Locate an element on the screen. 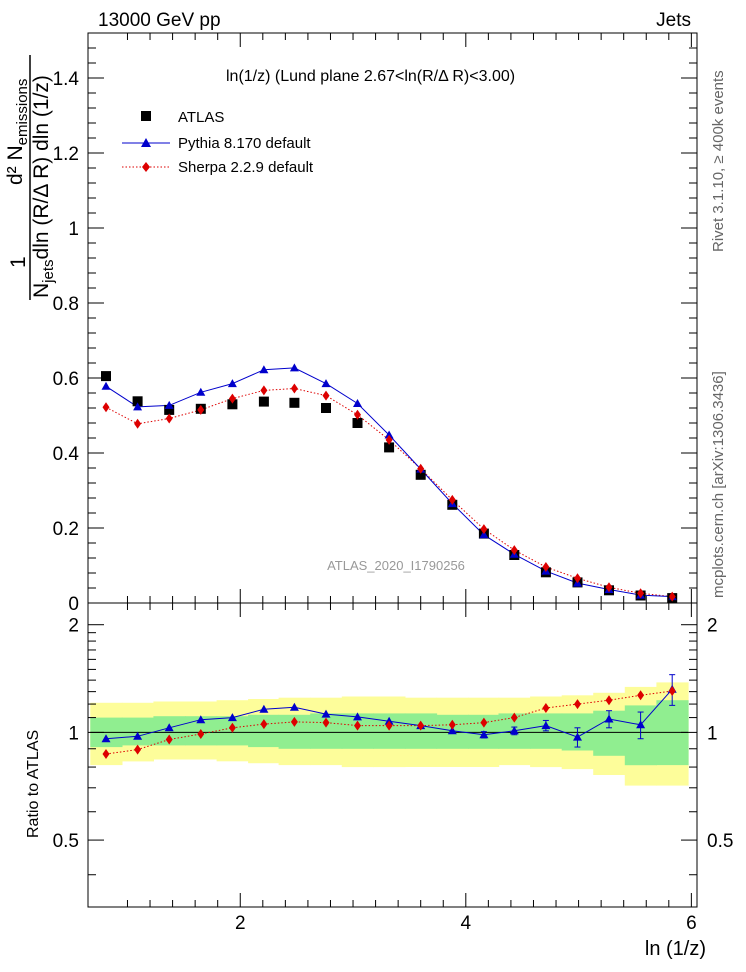 Image resolution: width=746 pixels, height=972 pixels. rivet-label: Rivet 3.1.10, ≥ 400k events is located at coordinates (718, 161).